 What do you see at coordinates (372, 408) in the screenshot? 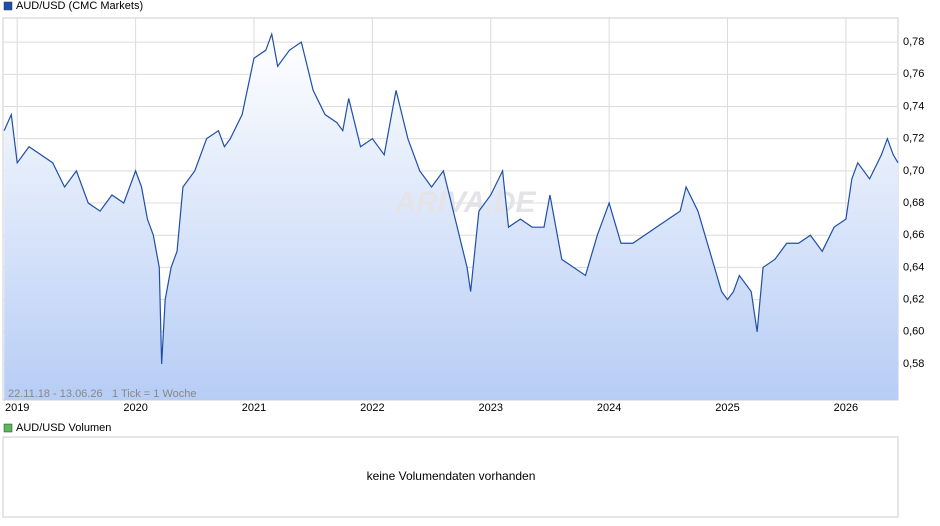
I see `x-tick-label: 2022` at bounding box center [372, 408].